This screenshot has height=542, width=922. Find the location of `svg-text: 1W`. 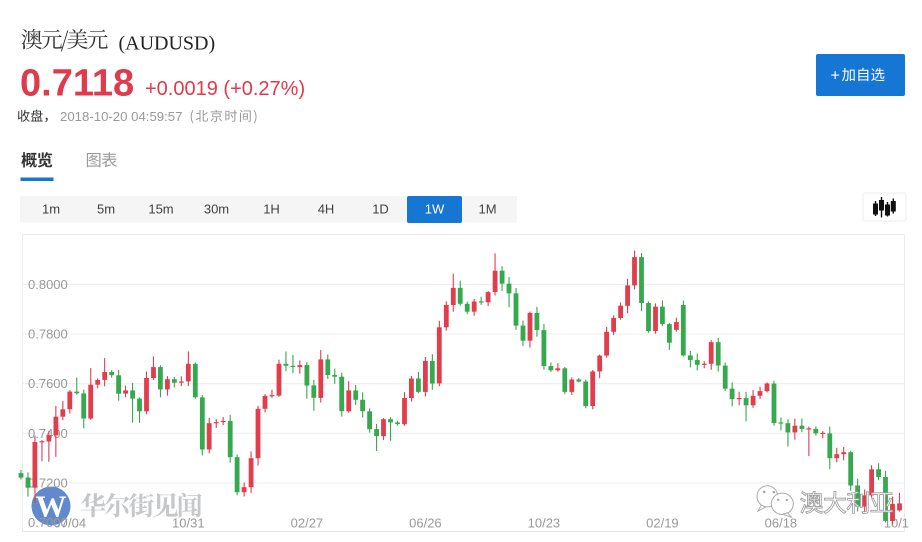

svg-text: 1W is located at coordinates (435, 209).